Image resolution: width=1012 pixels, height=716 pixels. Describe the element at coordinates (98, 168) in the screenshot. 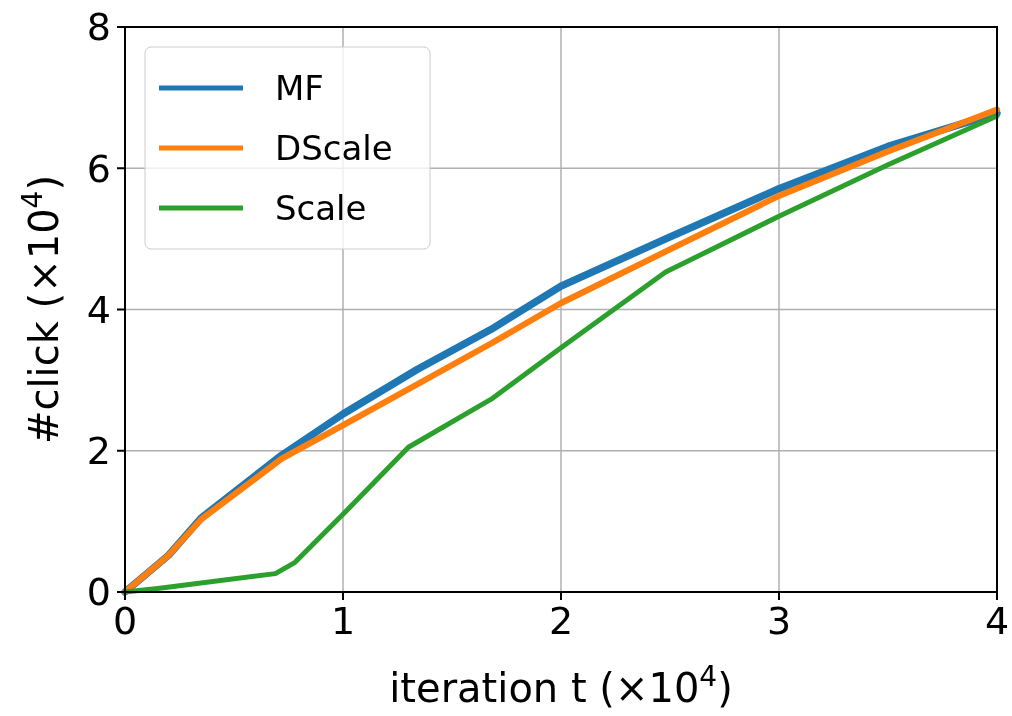

I see `y-tick-label: 6` at that location.